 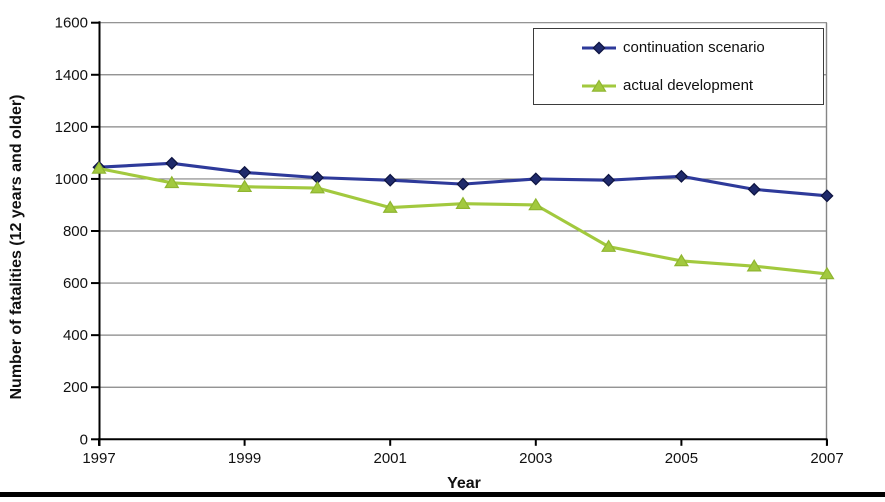 What do you see at coordinates (599, 86) in the screenshot?
I see `triangle-line-marker-icon` at bounding box center [599, 86].